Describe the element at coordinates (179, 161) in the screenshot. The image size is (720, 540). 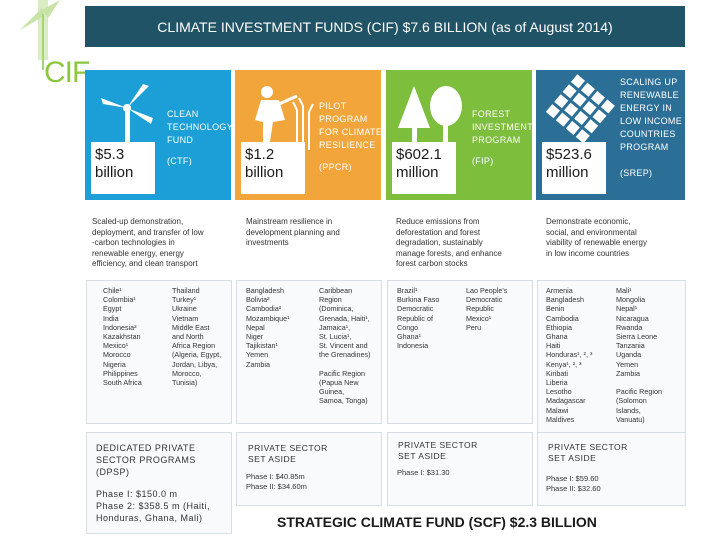
I see `fund-abbr: (CTF)` at that location.